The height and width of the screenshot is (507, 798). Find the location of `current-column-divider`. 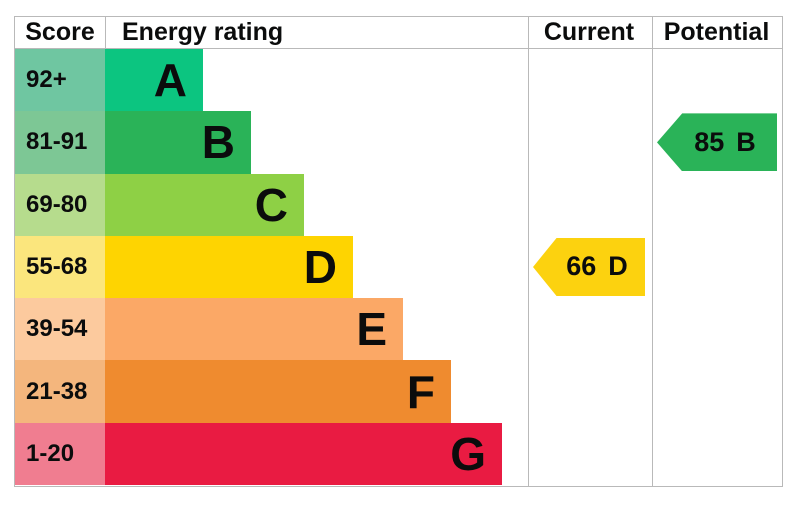

current-column-divider is located at coordinates (528, 251).